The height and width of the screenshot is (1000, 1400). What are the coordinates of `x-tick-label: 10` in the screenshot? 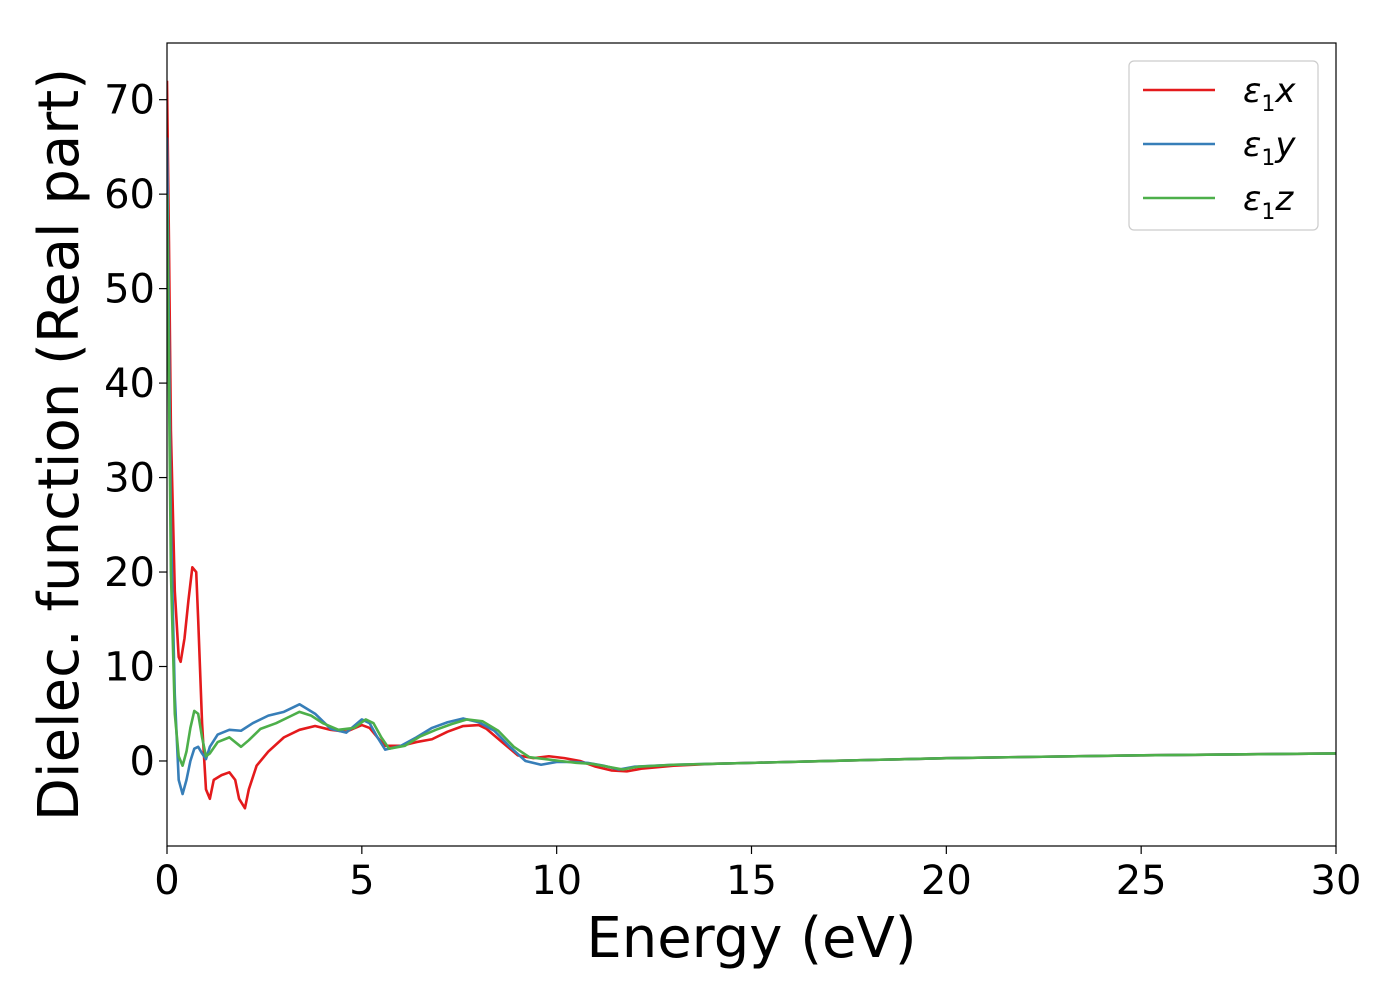 It's located at (556, 881).